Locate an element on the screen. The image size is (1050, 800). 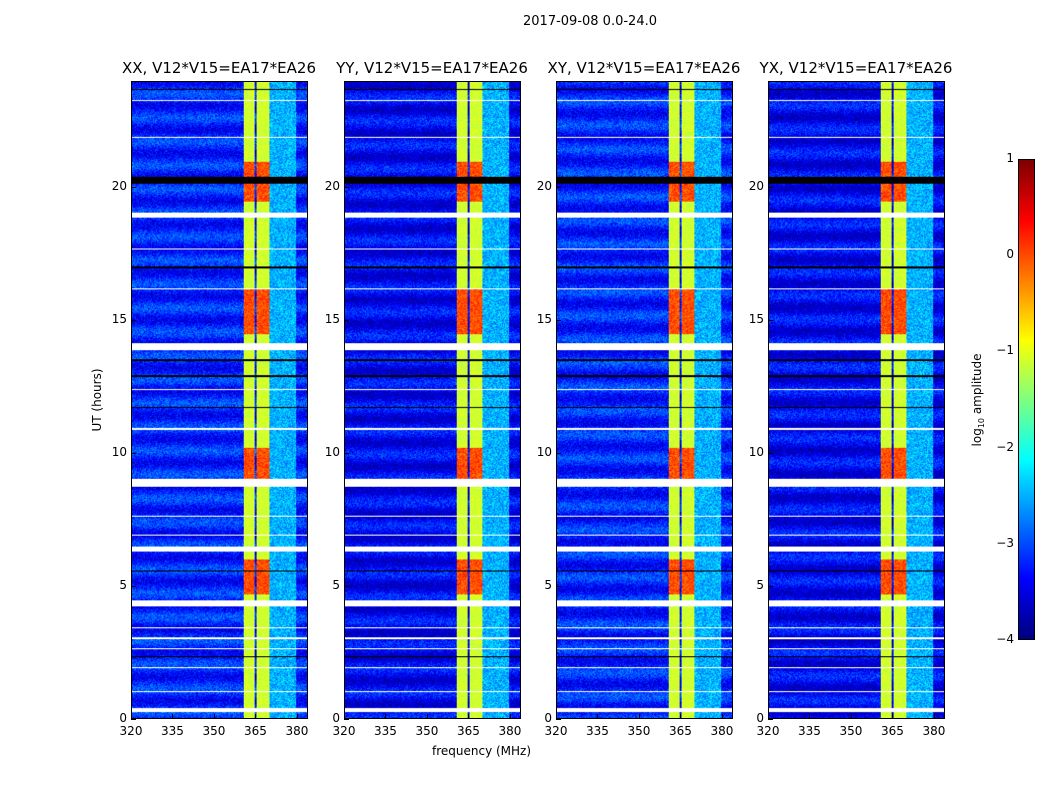
colorbar-tick-label: −1 is located at coordinates (1005, 350).